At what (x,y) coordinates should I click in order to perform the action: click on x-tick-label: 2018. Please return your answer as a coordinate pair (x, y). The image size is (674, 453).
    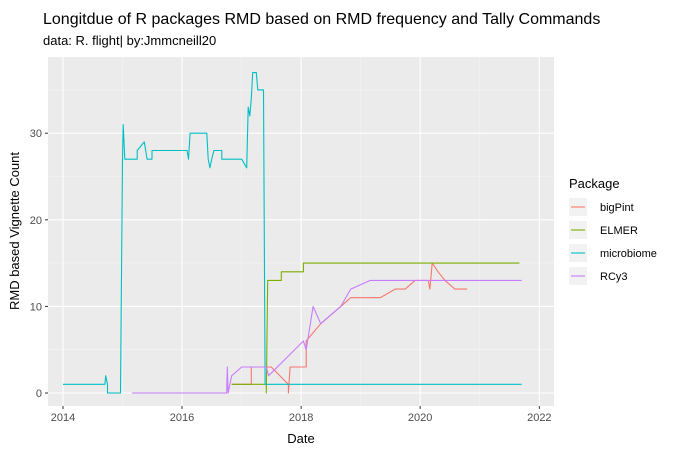
    Looking at the image, I should click on (301, 418).